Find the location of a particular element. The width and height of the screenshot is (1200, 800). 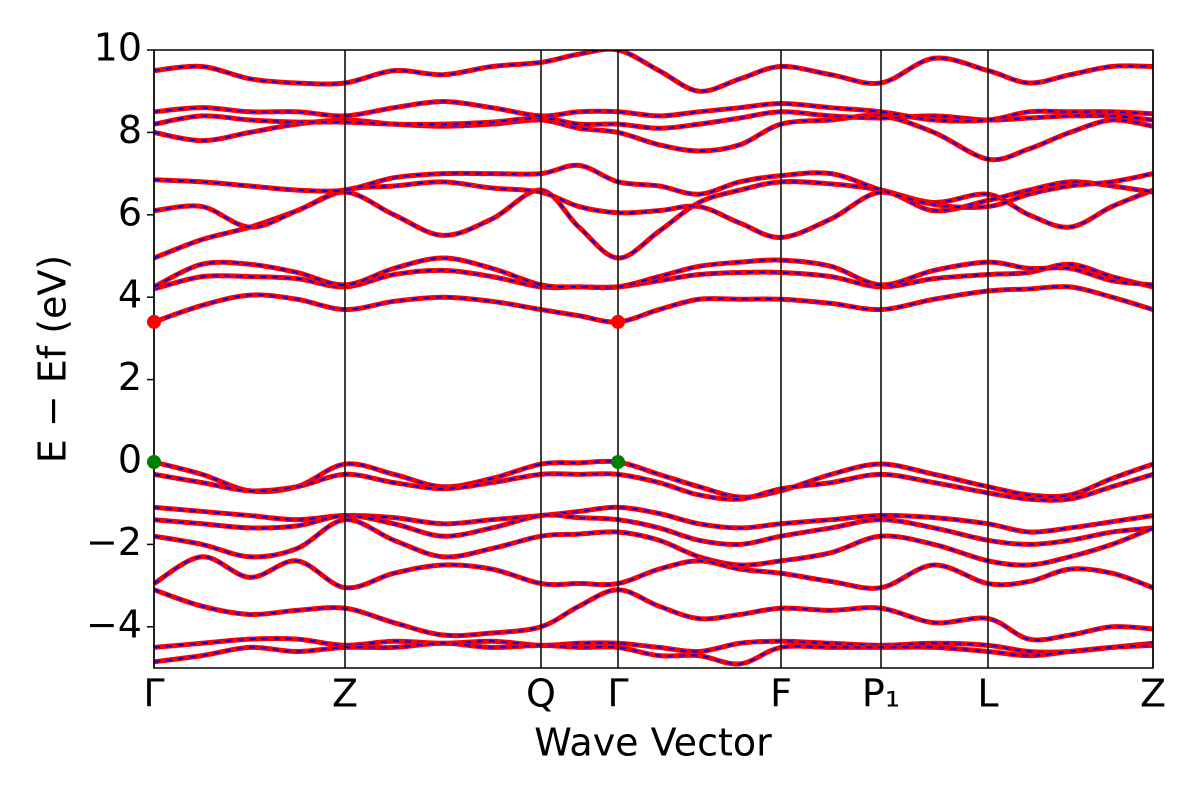

y-tick-label: −4 is located at coordinates (114, 624).